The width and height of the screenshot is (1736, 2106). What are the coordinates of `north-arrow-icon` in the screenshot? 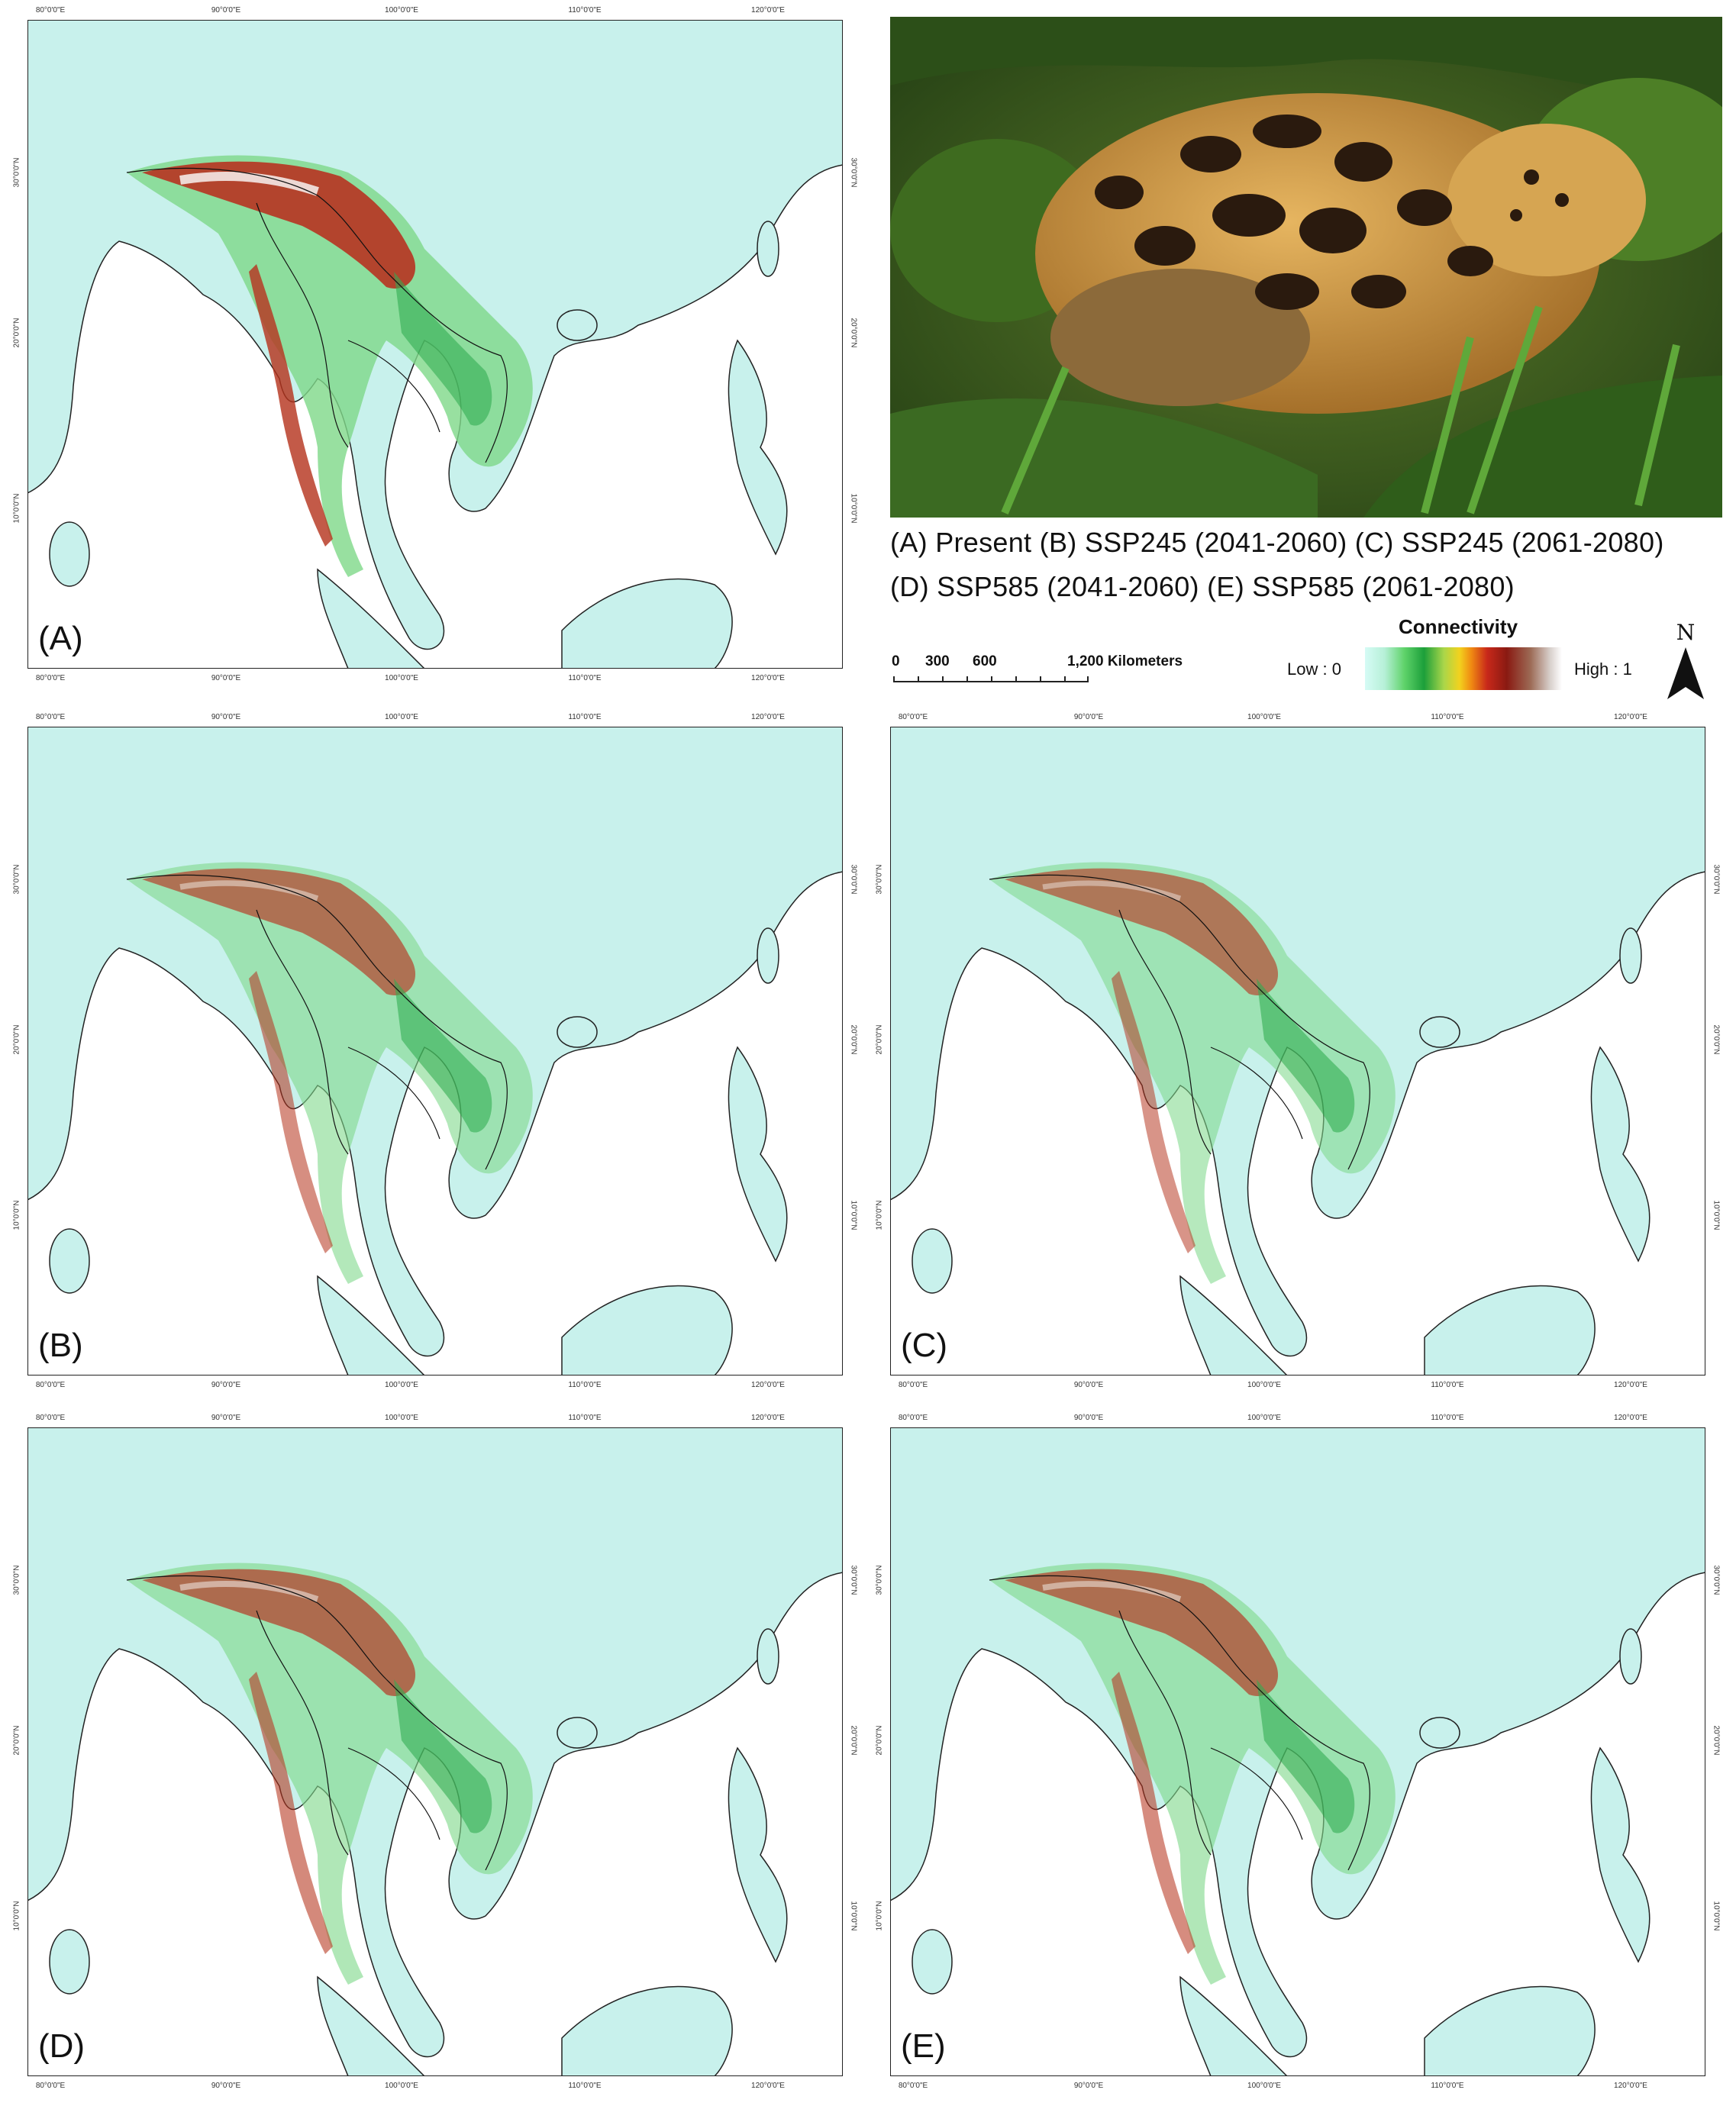 It's located at (1685, 673).